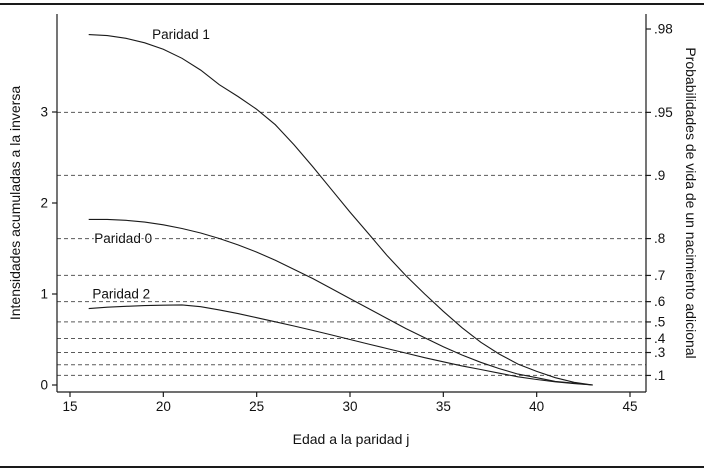  What do you see at coordinates (44, 294) in the screenshot?
I see `y-tick-label-left: 1` at bounding box center [44, 294].